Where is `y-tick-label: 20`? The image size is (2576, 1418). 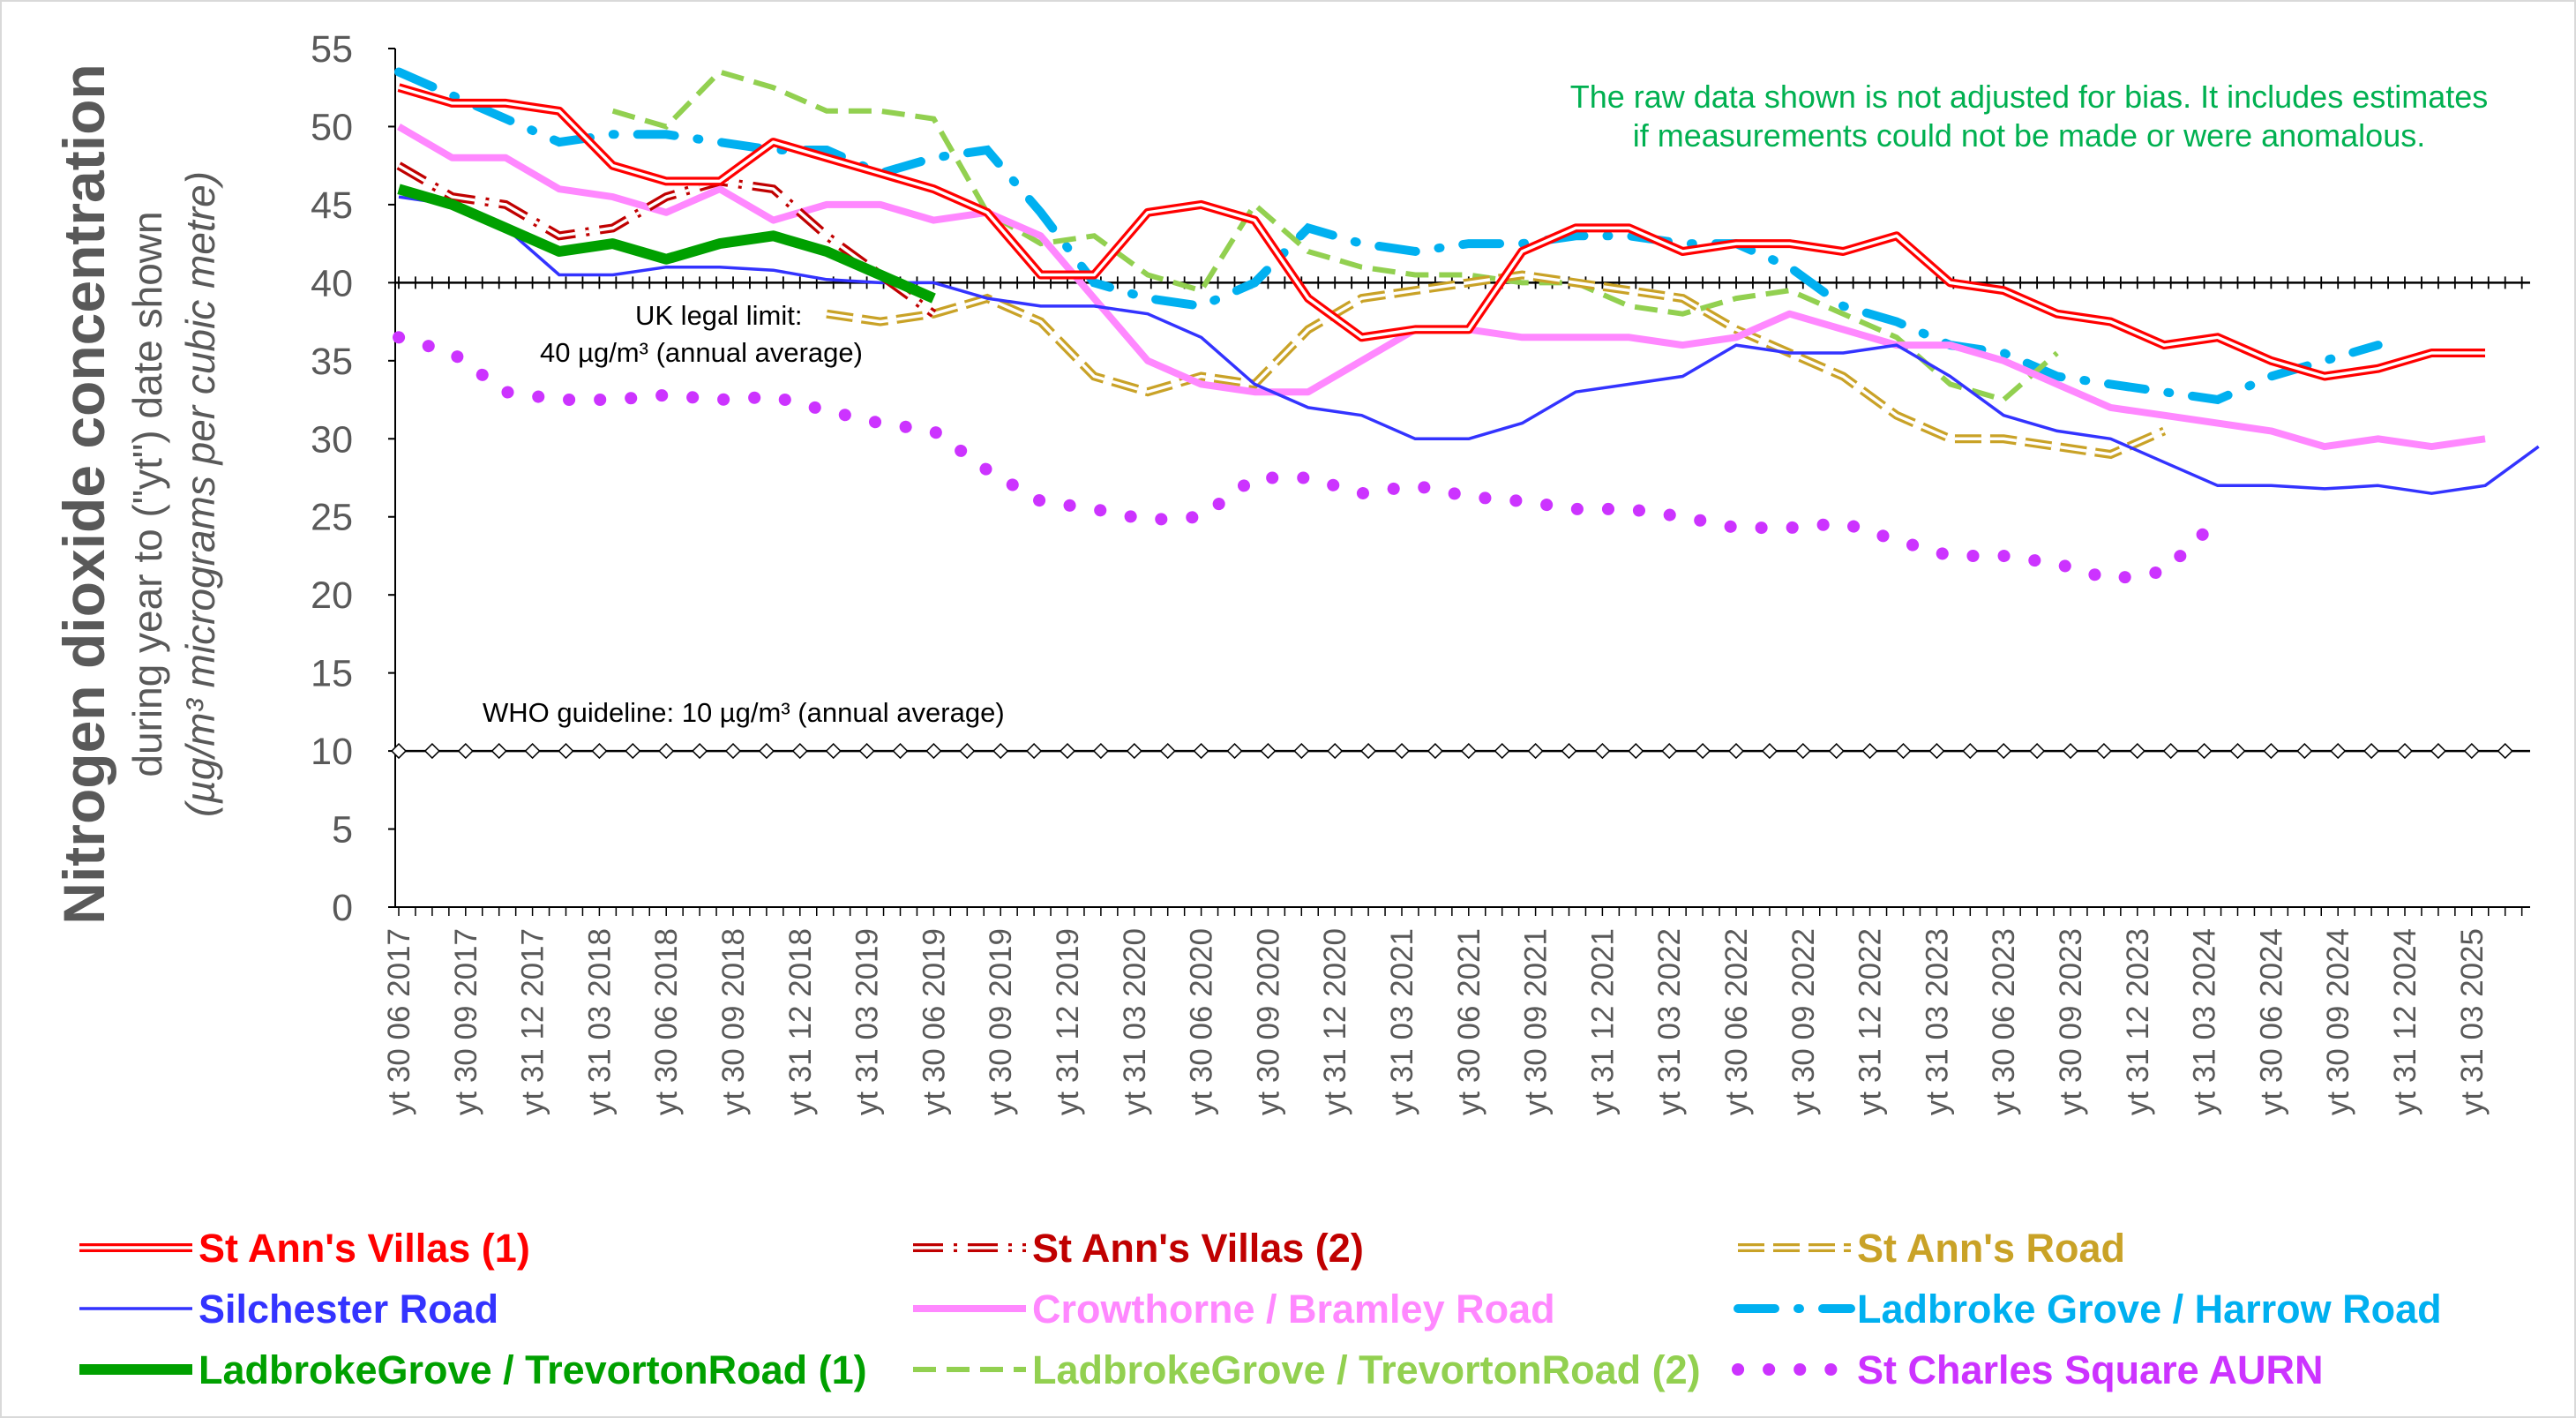
y-tick-label: 20 is located at coordinates (332, 595).